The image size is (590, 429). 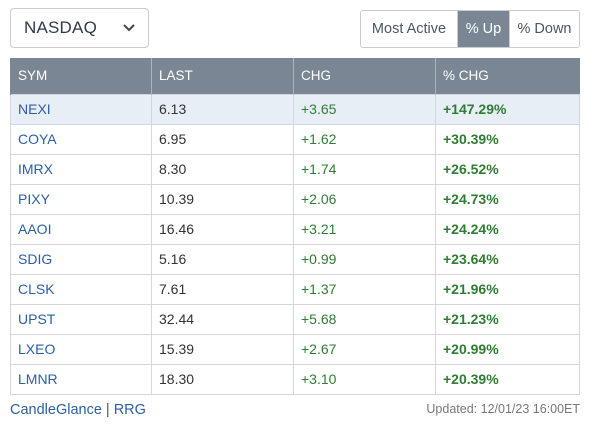 What do you see at coordinates (129, 410) in the screenshot?
I see `rrg-link: RRG` at bounding box center [129, 410].